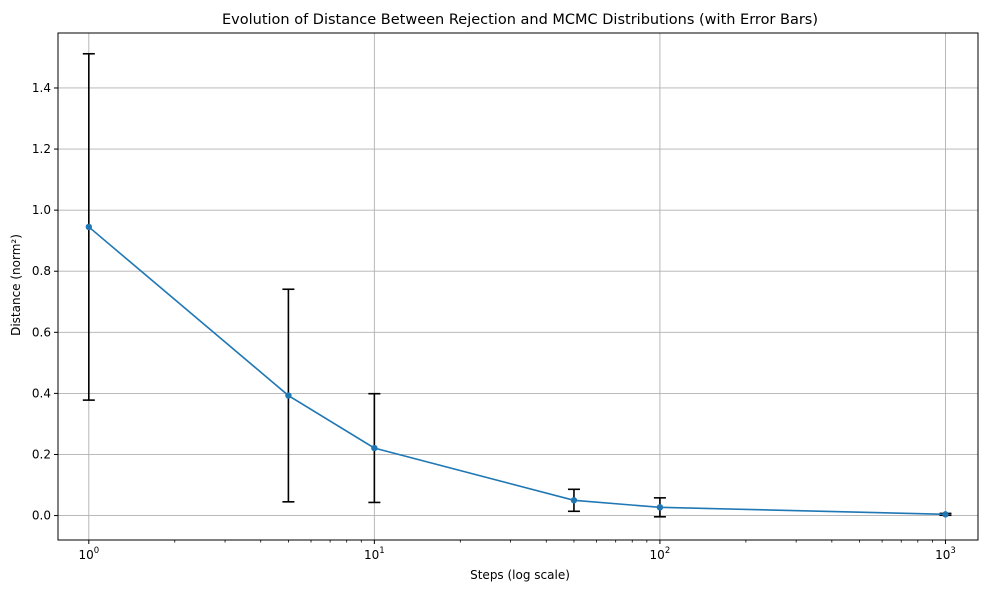 The image size is (989, 590). What do you see at coordinates (41, 454) in the screenshot?
I see `y-tick-label: 0.2` at bounding box center [41, 454].